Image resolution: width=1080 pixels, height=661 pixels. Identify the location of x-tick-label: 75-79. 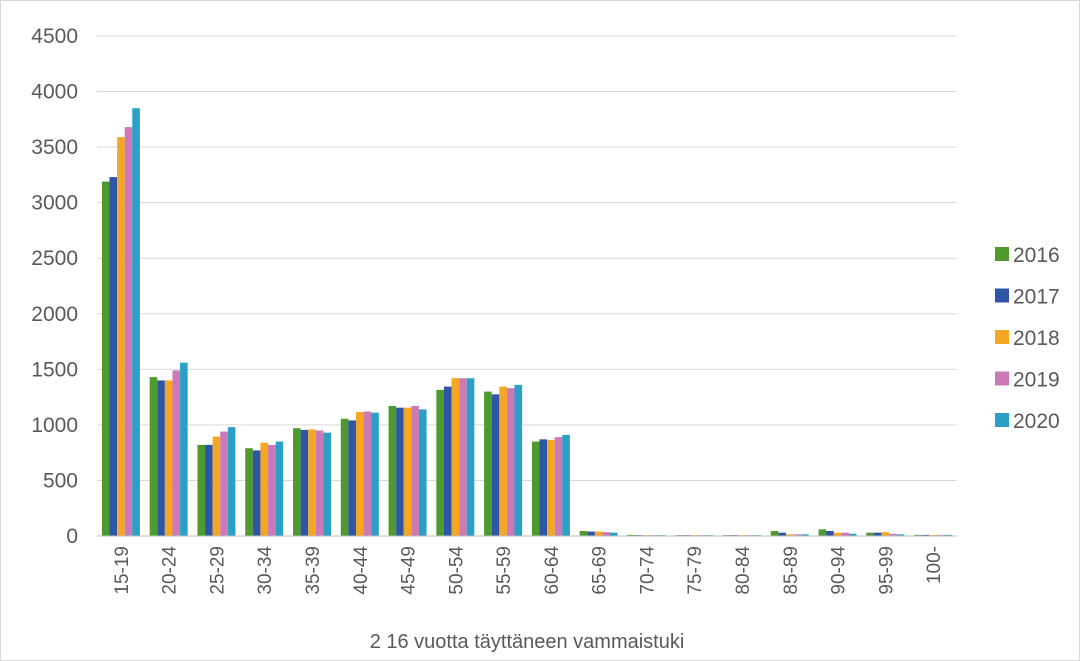
(695, 570).